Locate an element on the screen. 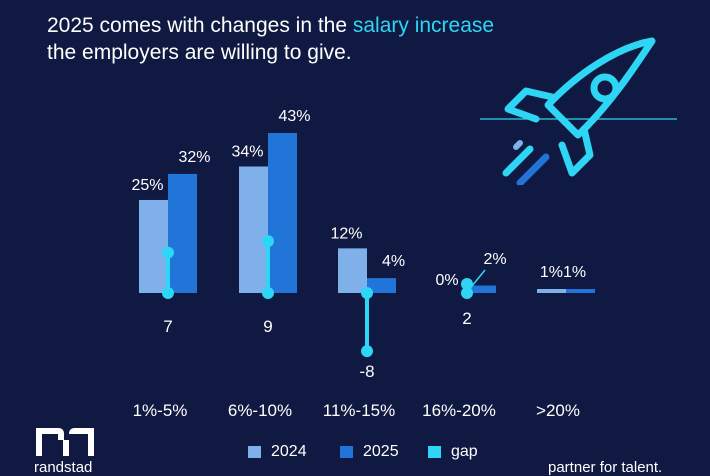 This screenshot has width=710, height=476. label-2024-1pct-5pct: 25% is located at coordinates (147, 185).